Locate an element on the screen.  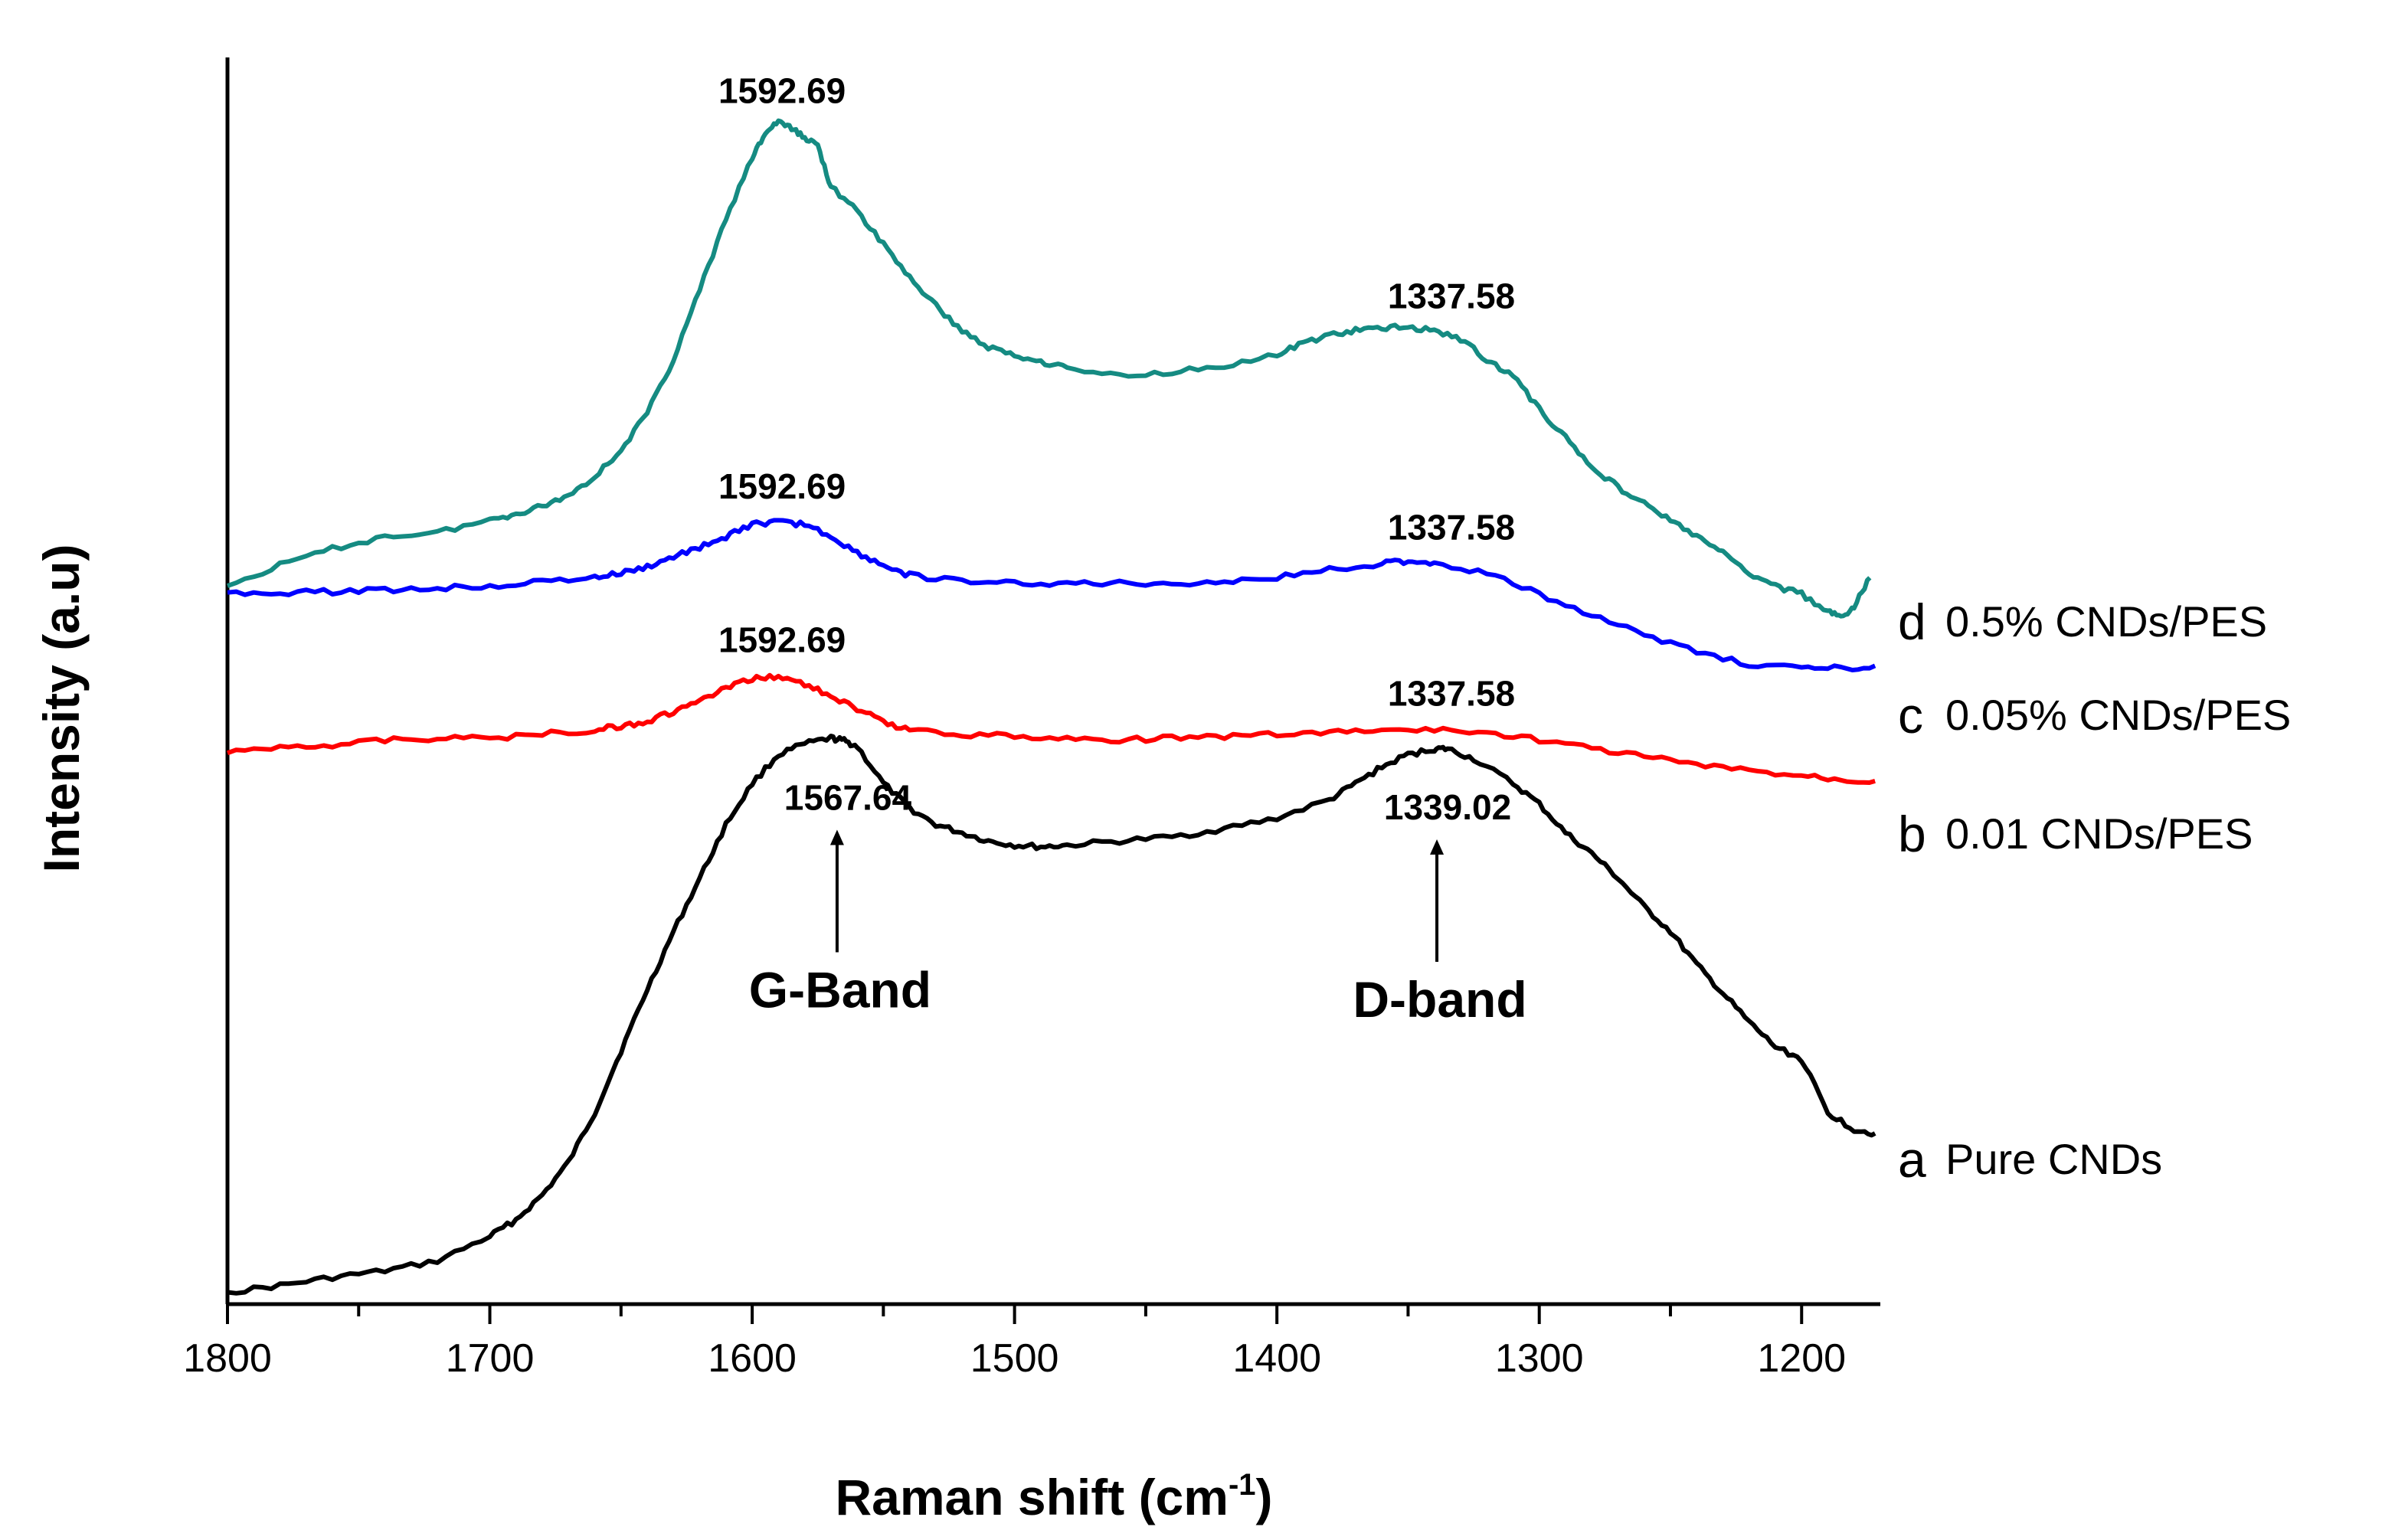
legend-name-d: 0.5% CNDs/PES is located at coordinates (2106, 621).